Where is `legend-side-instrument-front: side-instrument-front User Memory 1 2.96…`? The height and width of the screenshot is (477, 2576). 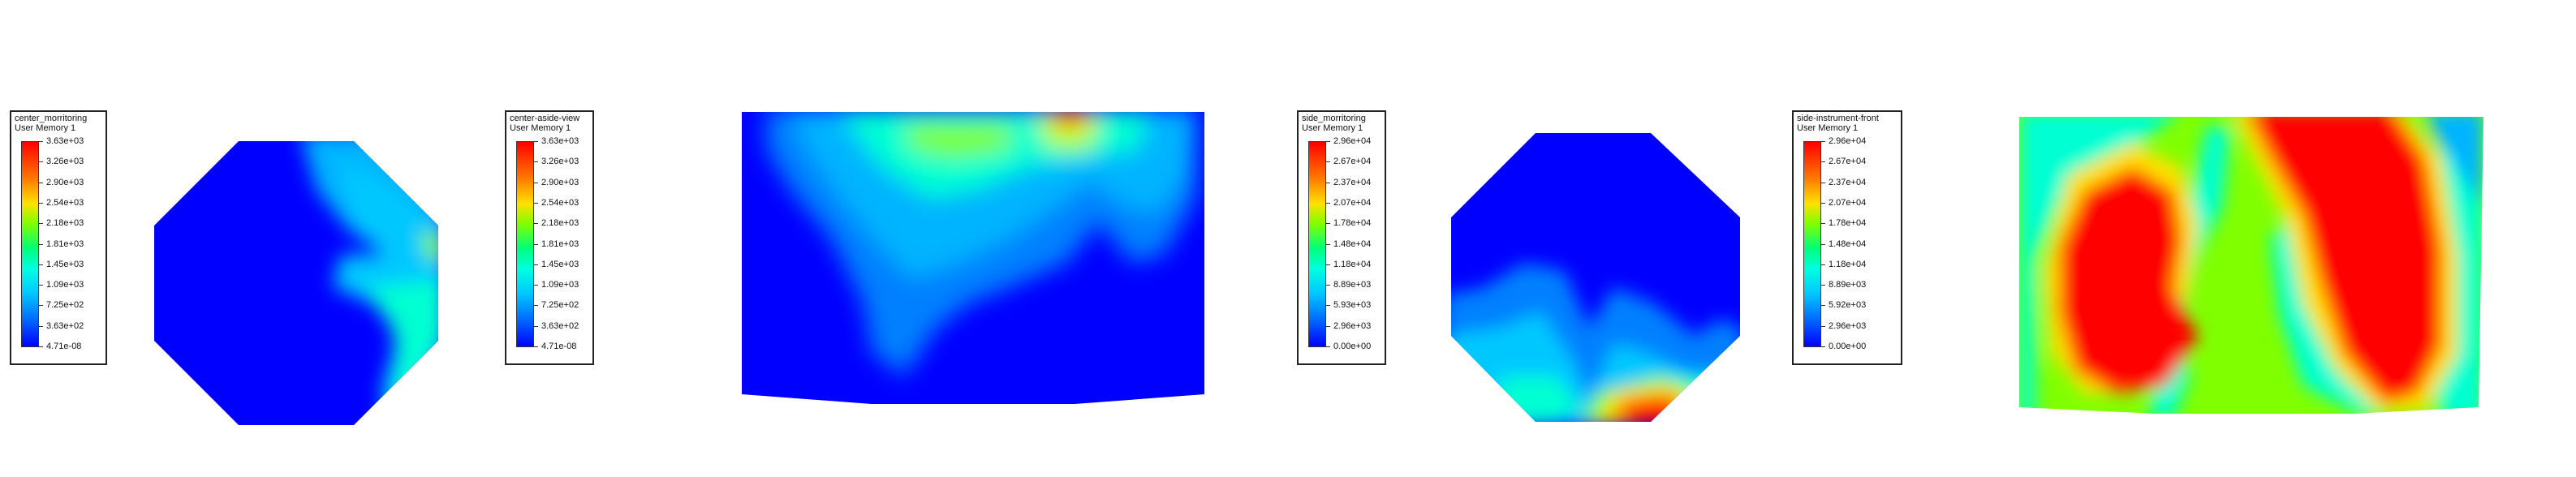 legend-side-instrument-front: side-instrument-front User Memory 1 2.96… is located at coordinates (1847, 237).